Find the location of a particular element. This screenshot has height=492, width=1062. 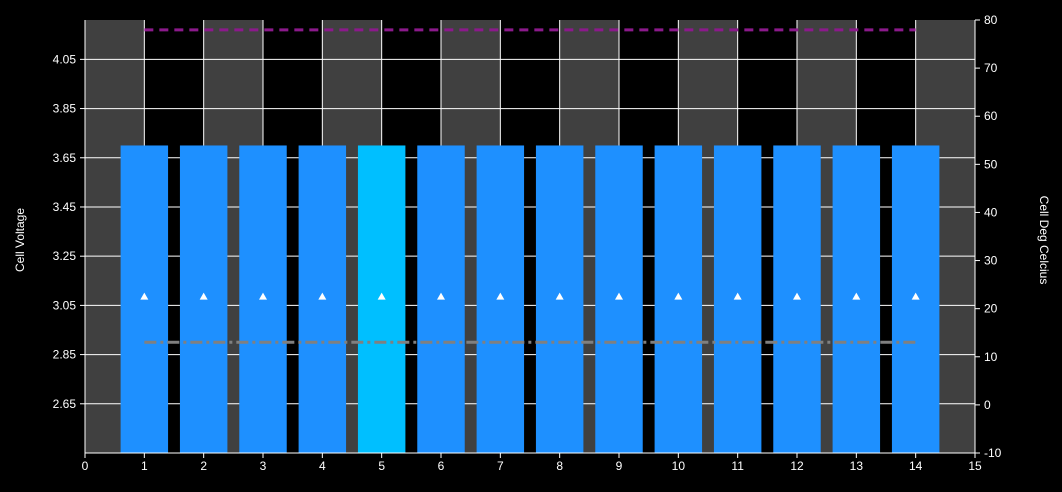

y-tick-label: 3.85 is located at coordinates (65, 109).